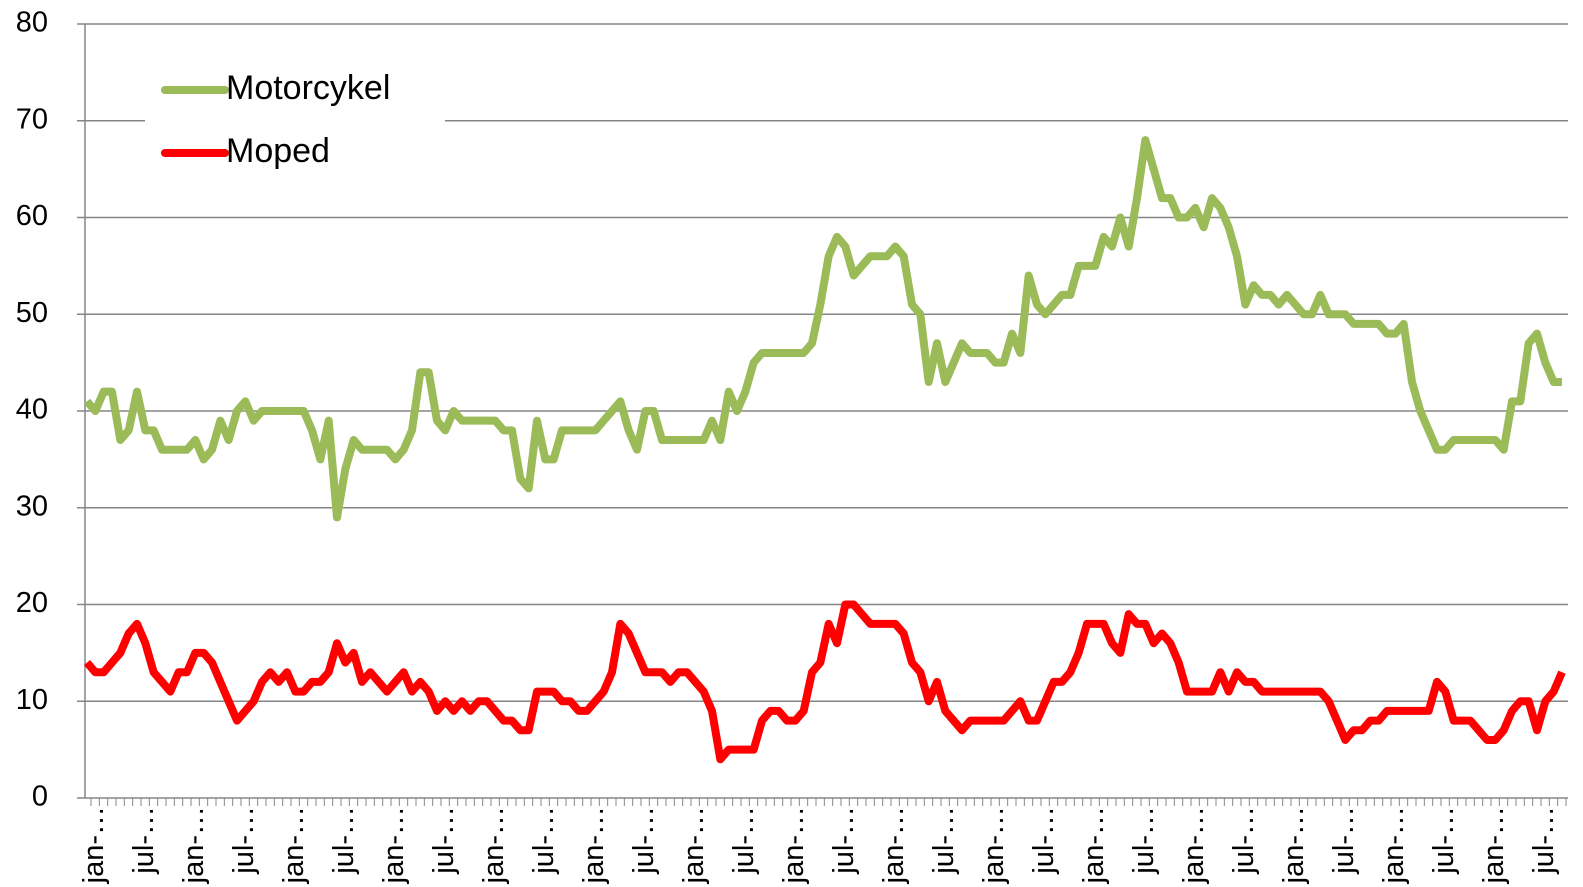 The width and height of the screenshot is (1583, 887). Describe the element at coordinates (278, 151) in the screenshot. I see `legend-label: Moped` at that location.